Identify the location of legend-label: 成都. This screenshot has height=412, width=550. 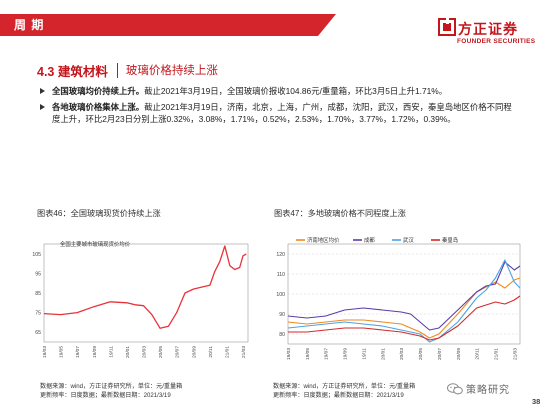
(369, 240).